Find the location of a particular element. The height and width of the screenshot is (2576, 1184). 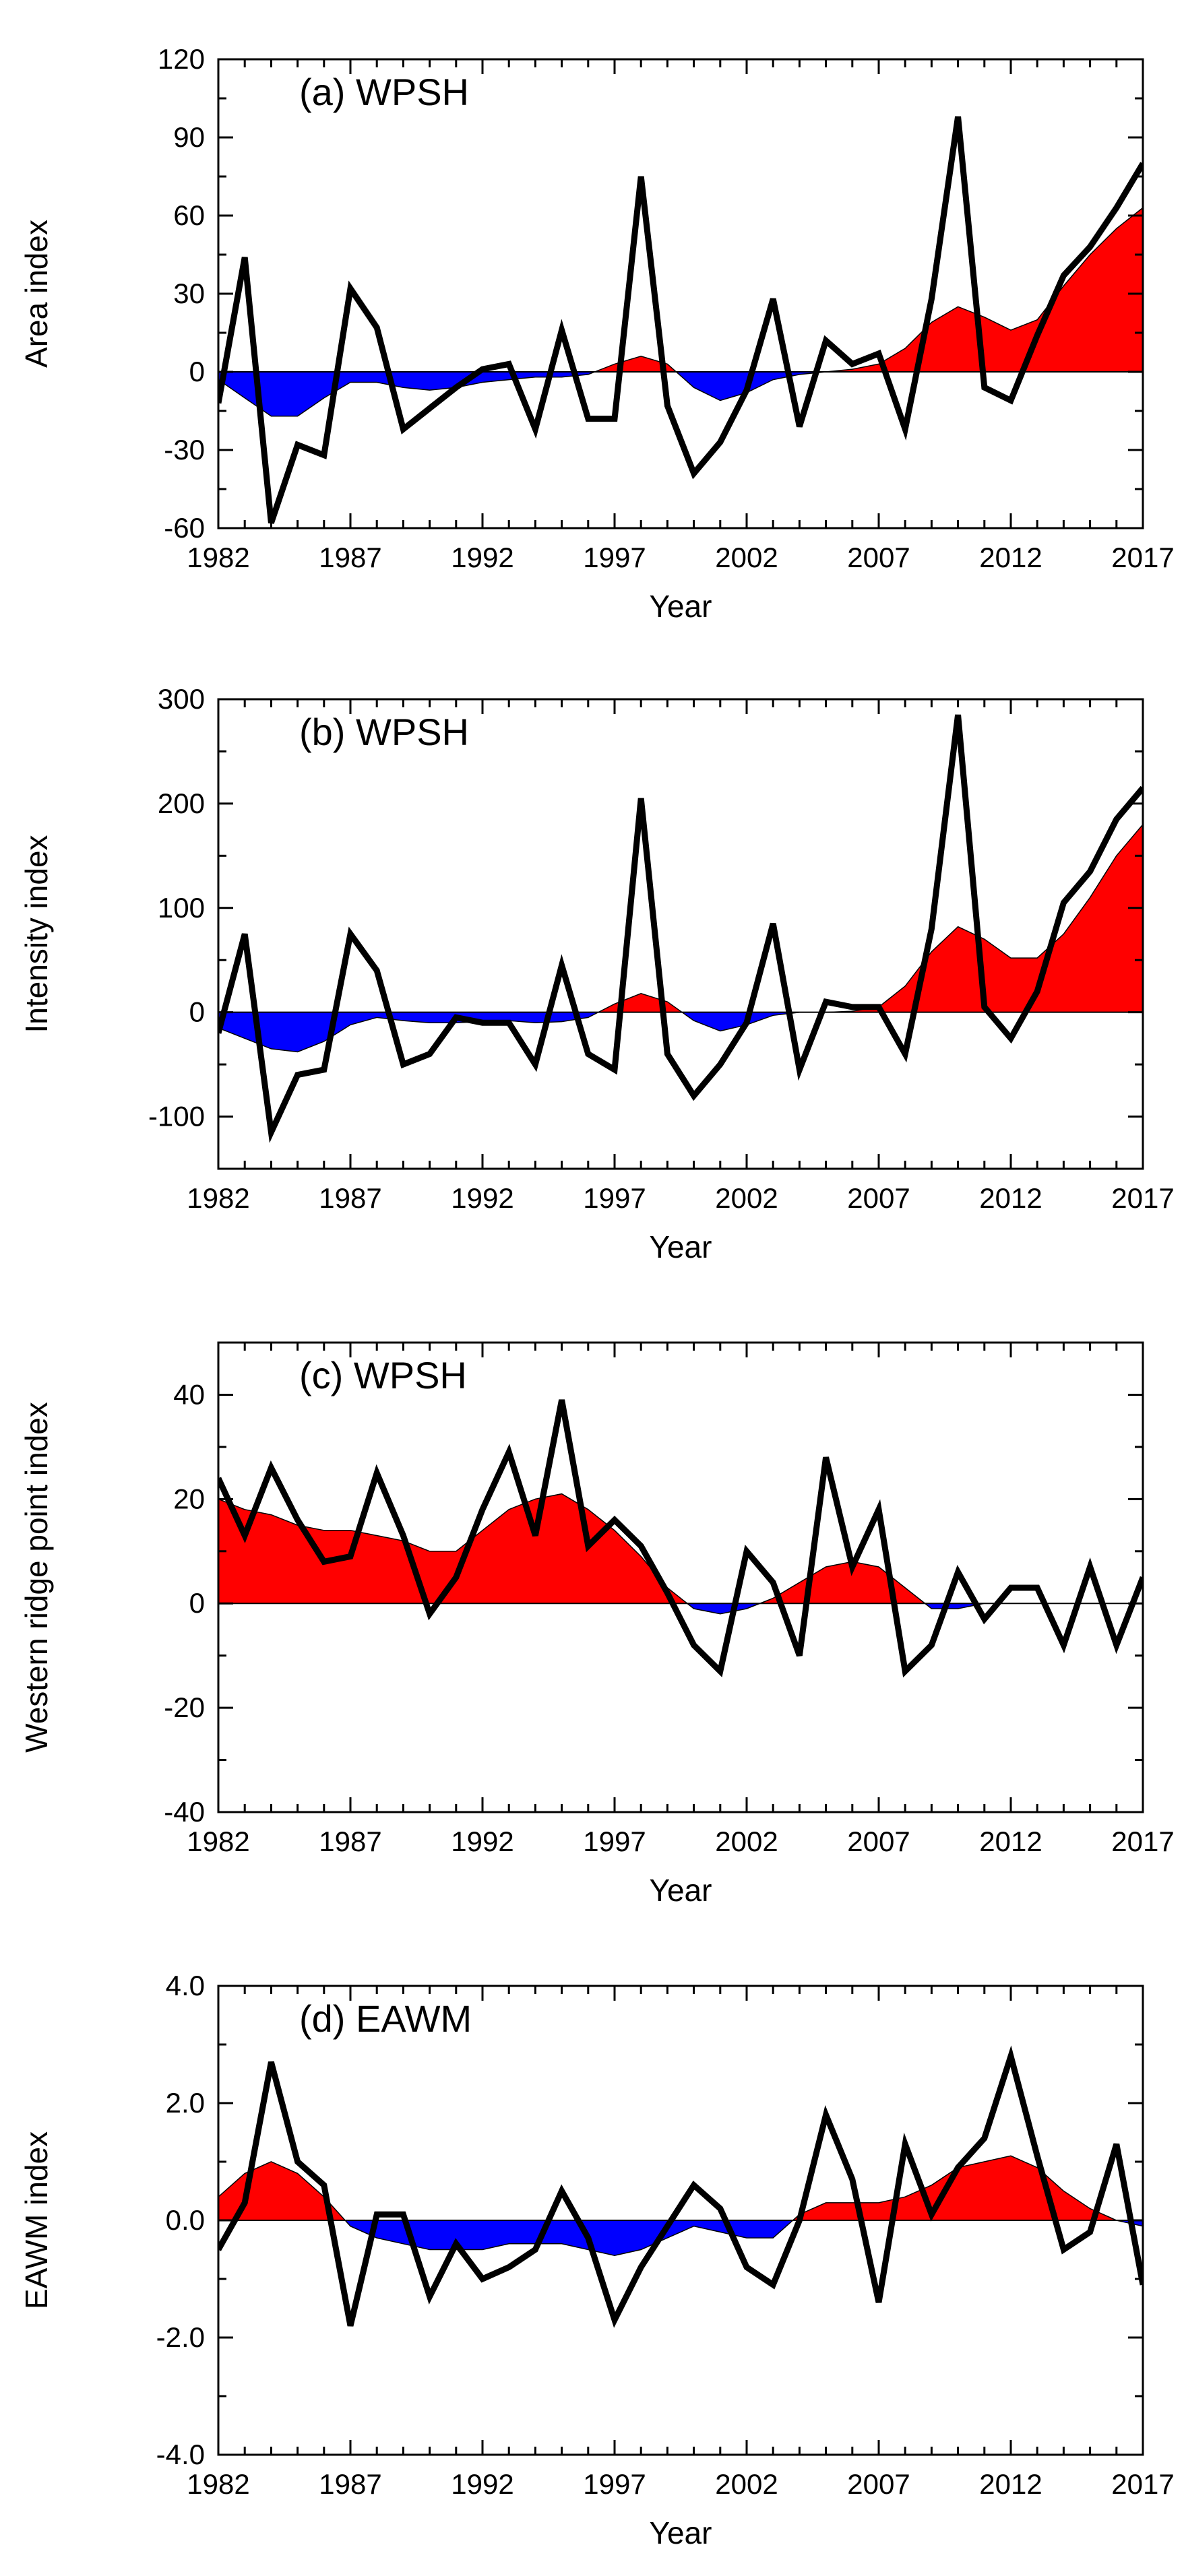

y-tick-label: 100 is located at coordinates (181, 908).